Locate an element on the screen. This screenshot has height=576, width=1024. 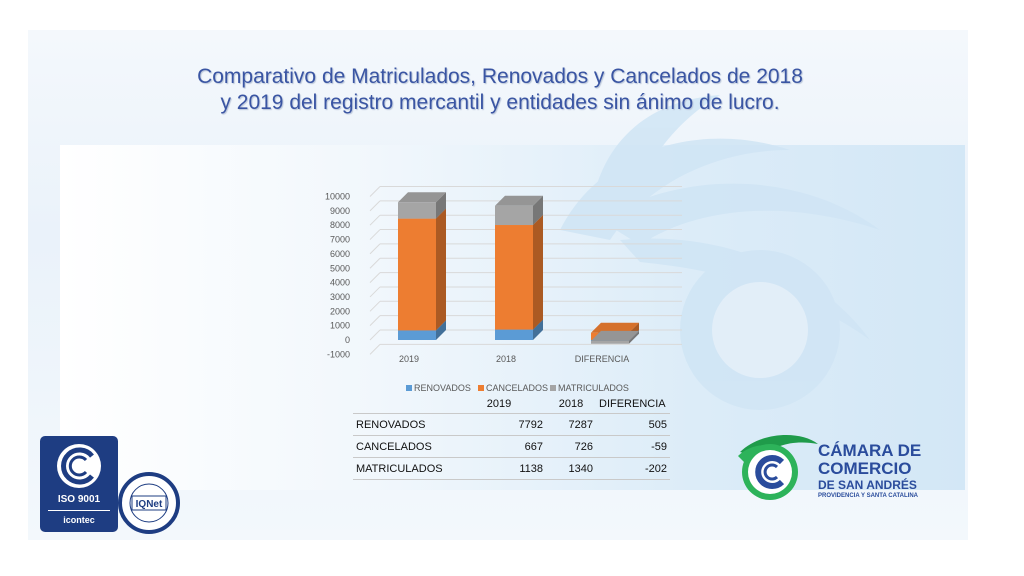
bar-segment-matriculados-2019 is located at coordinates (422, 205).